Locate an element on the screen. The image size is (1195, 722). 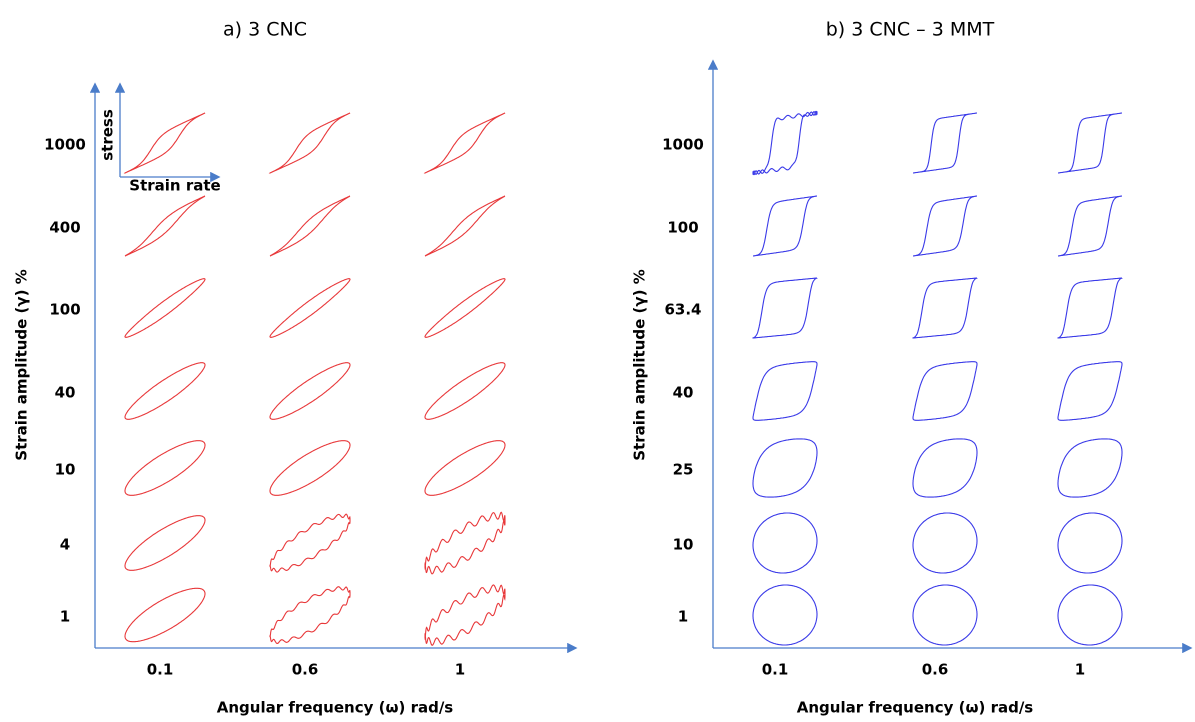
row-label: 400 is located at coordinates (64, 228).